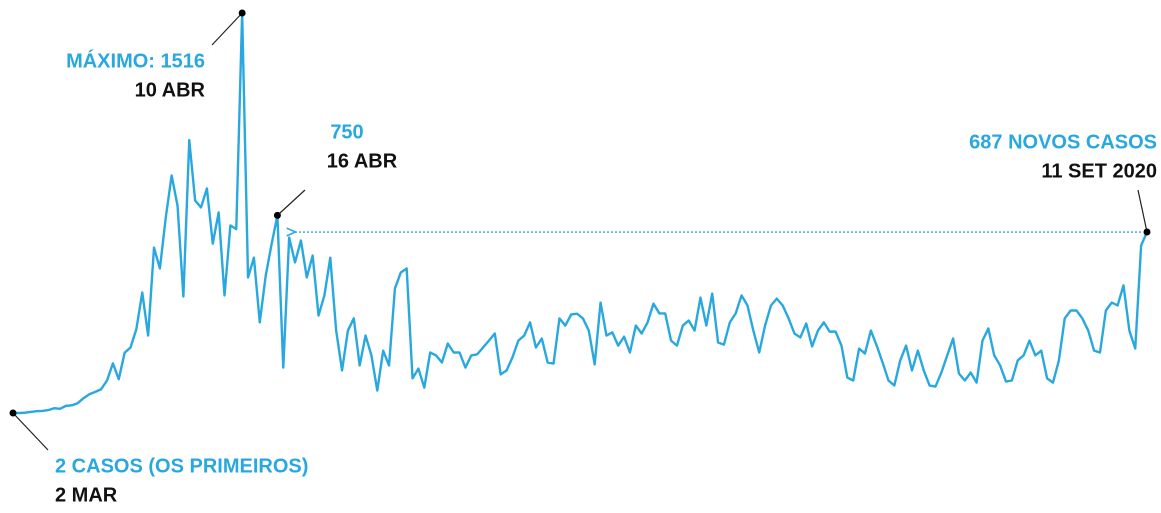 The height and width of the screenshot is (513, 1161). Describe the element at coordinates (1099, 171) in the screenshot. I see `annotation-date: 11 SET 2020` at that location.